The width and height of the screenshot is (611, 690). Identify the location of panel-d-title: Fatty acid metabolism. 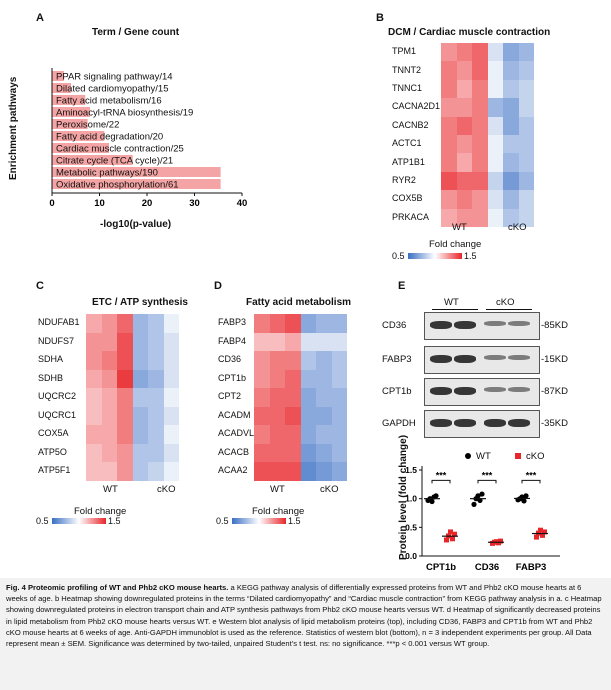
(299, 302).